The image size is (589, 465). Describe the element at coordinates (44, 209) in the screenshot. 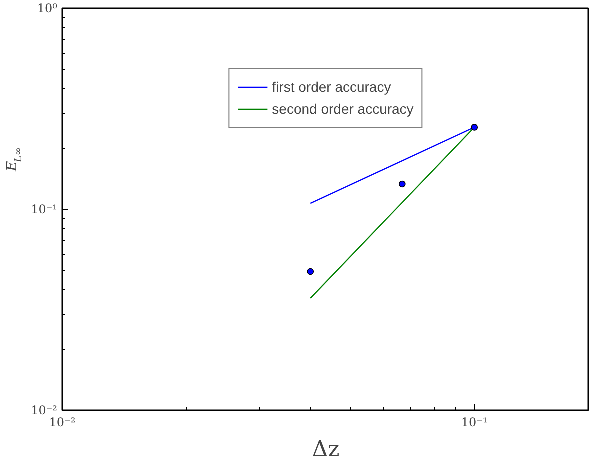

I see `y-tick-label: 10⁻¹` at that location.